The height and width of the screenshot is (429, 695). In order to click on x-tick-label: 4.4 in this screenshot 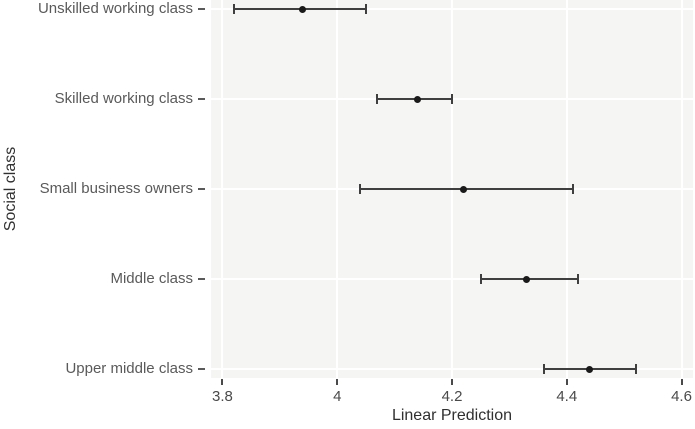, I will do `click(567, 396)`.